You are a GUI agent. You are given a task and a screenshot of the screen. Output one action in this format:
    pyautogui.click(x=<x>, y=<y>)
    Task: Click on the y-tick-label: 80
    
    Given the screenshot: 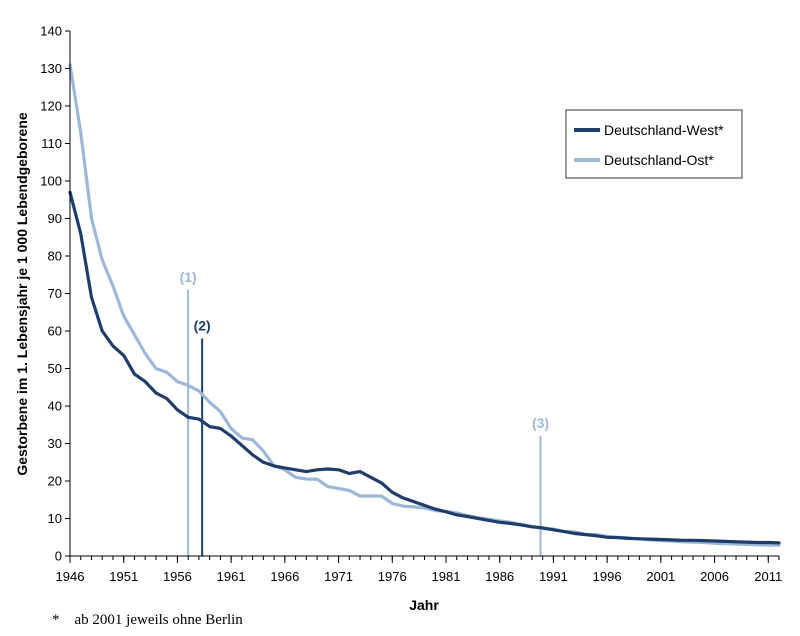 What is the action you would take?
    pyautogui.click(x=55, y=256)
    